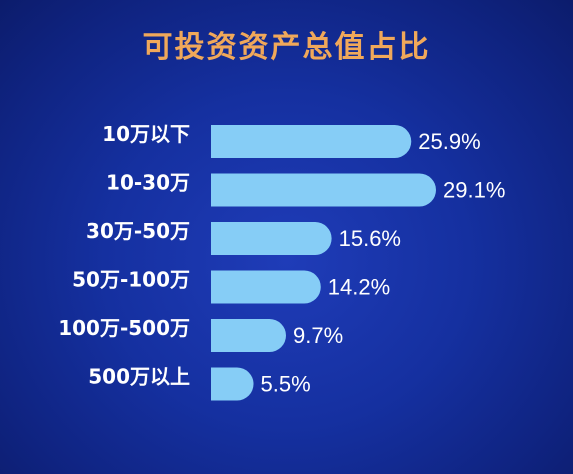  I want to click on category-label: 10万以下, so click(146, 134).